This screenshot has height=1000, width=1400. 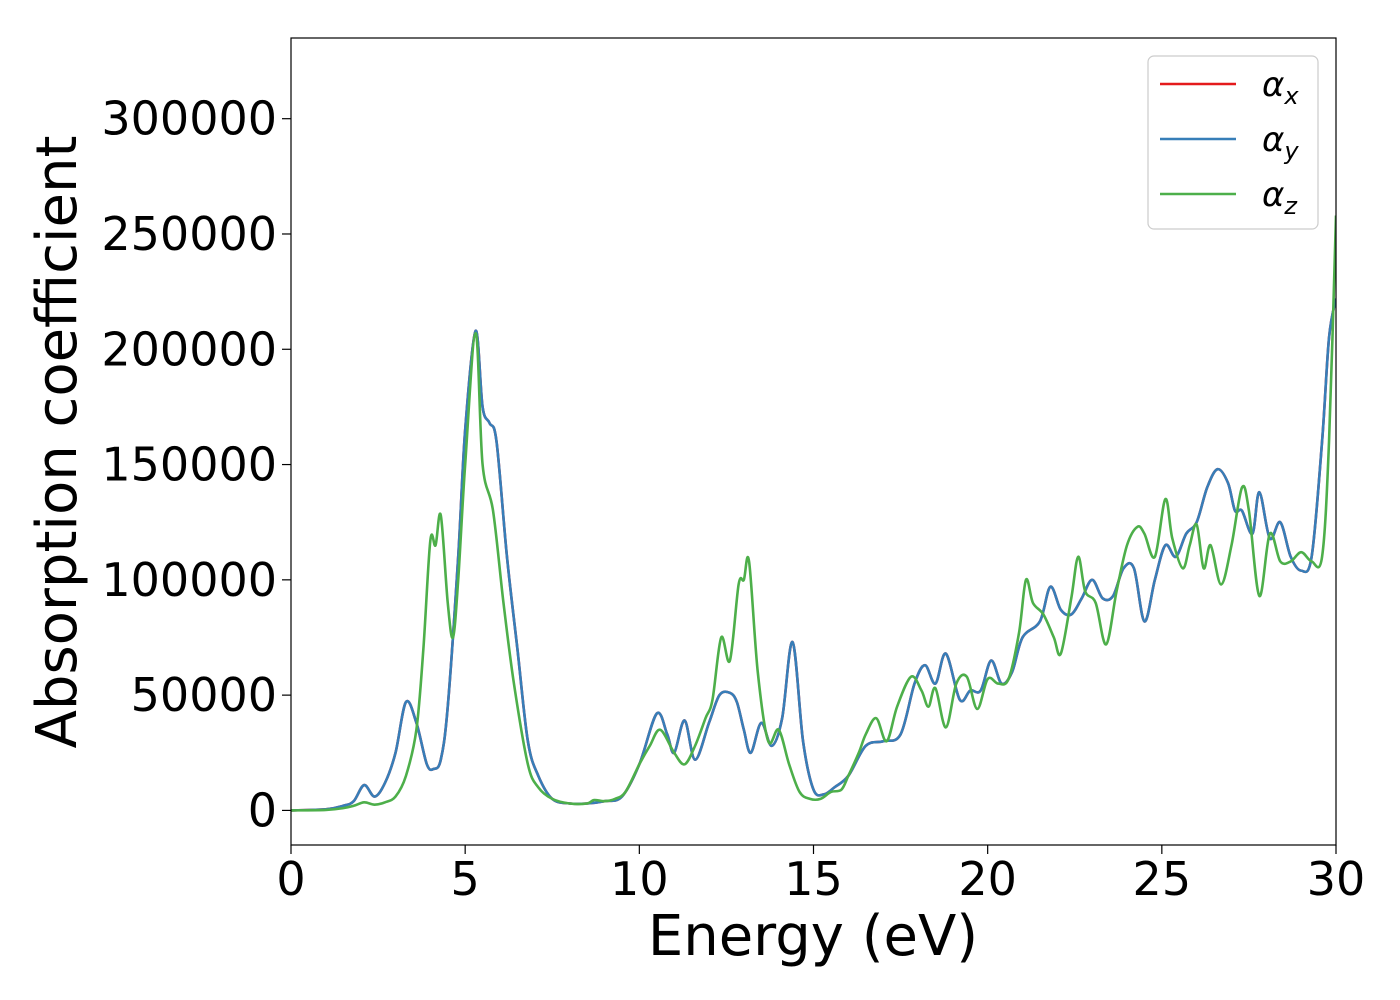 I want to click on y-tick-label: 200000, so click(x=189, y=349).